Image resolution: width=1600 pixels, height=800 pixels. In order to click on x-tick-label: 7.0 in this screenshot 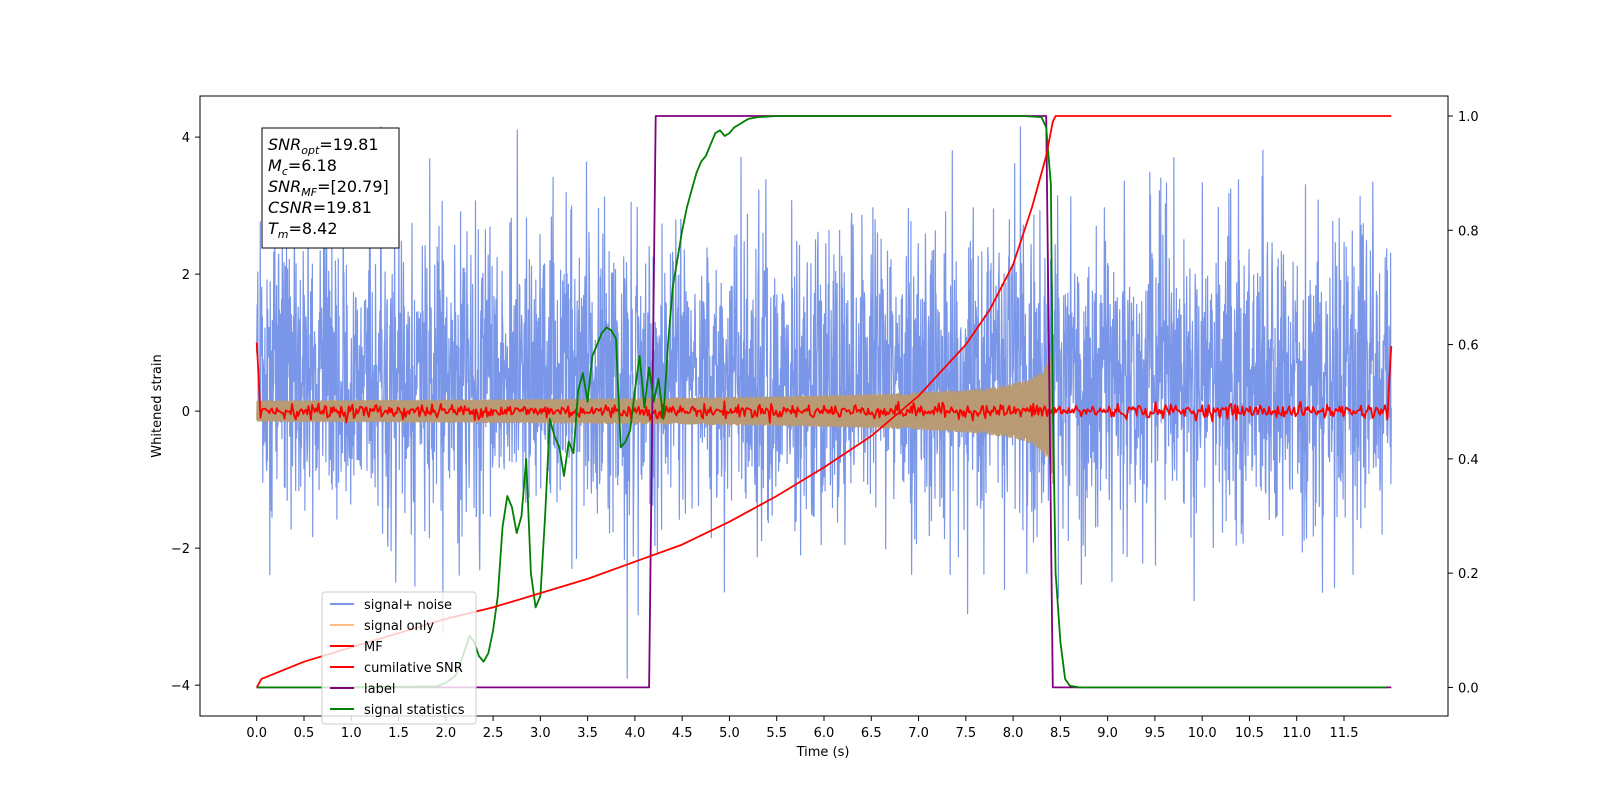, I will do `click(918, 733)`.